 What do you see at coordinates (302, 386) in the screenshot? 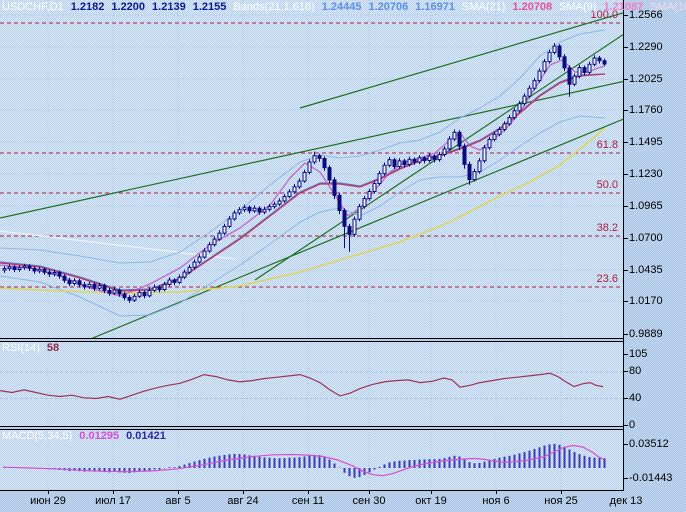
I see `rsi-indicator` at bounding box center [302, 386].